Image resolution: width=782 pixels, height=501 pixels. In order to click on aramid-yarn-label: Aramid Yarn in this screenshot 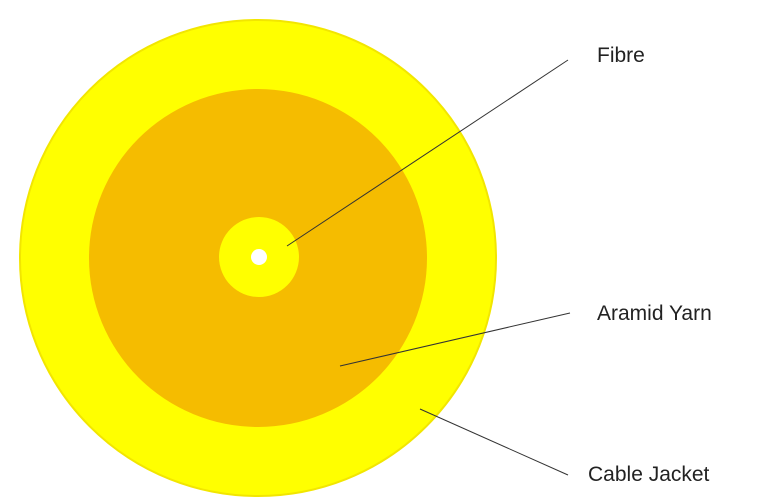, I will do `click(654, 313)`.